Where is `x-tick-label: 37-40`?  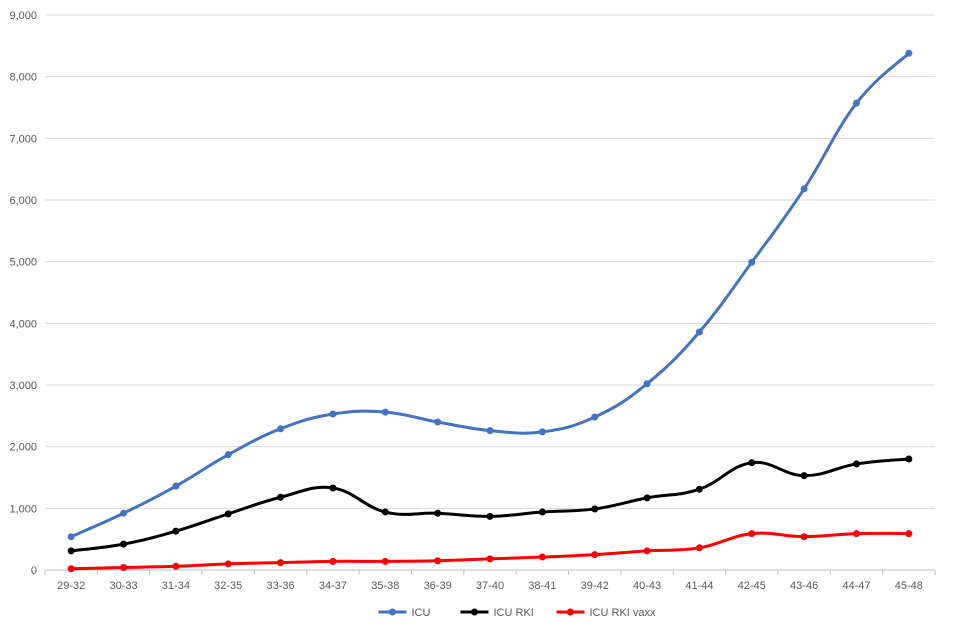
x-tick-label: 37-40 is located at coordinates (490, 586).